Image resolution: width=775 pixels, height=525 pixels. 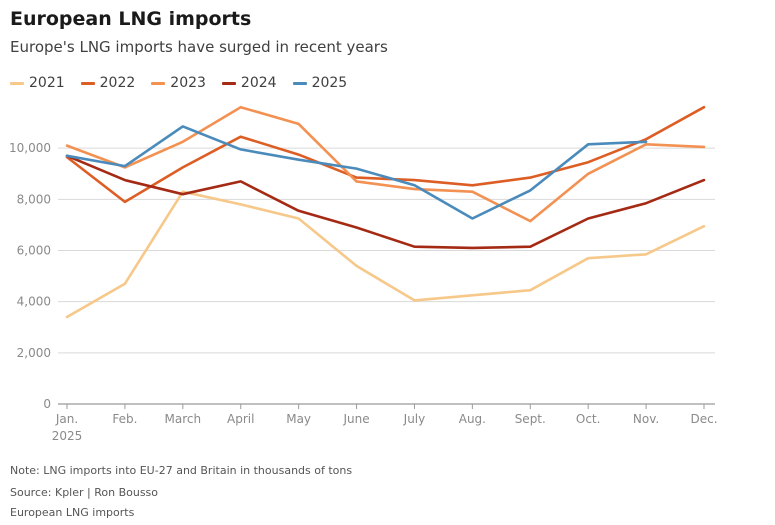 What do you see at coordinates (66, 419) in the screenshot?
I see `x-tick-label: Jan.` at bounding box center [66, 419].